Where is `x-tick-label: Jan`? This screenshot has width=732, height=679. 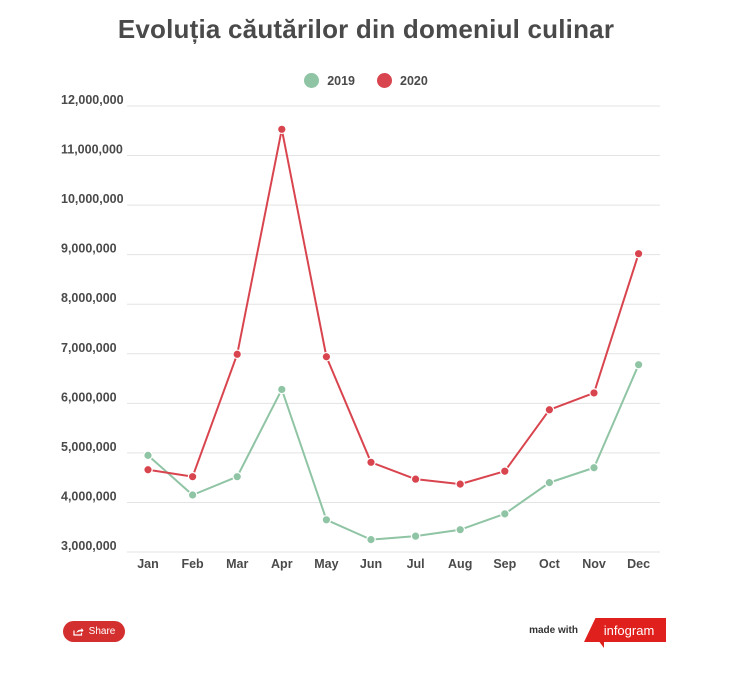
x-tick-label: Jan is located at coordinates (148, 564).